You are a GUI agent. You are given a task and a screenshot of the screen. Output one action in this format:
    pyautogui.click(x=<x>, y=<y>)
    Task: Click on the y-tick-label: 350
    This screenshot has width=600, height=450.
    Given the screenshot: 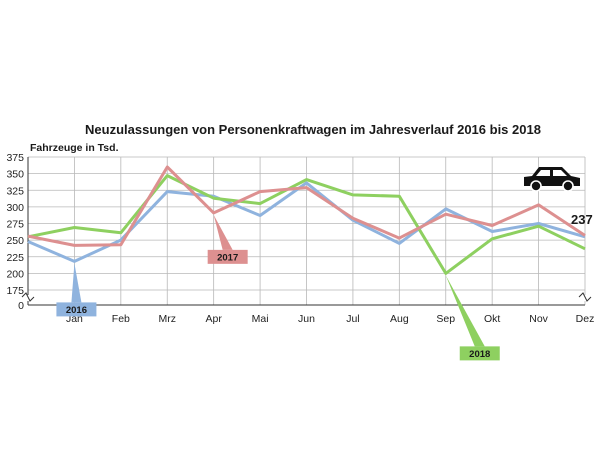 What is the action you would take?
    pyautogui.click(x=15, y=175)
    